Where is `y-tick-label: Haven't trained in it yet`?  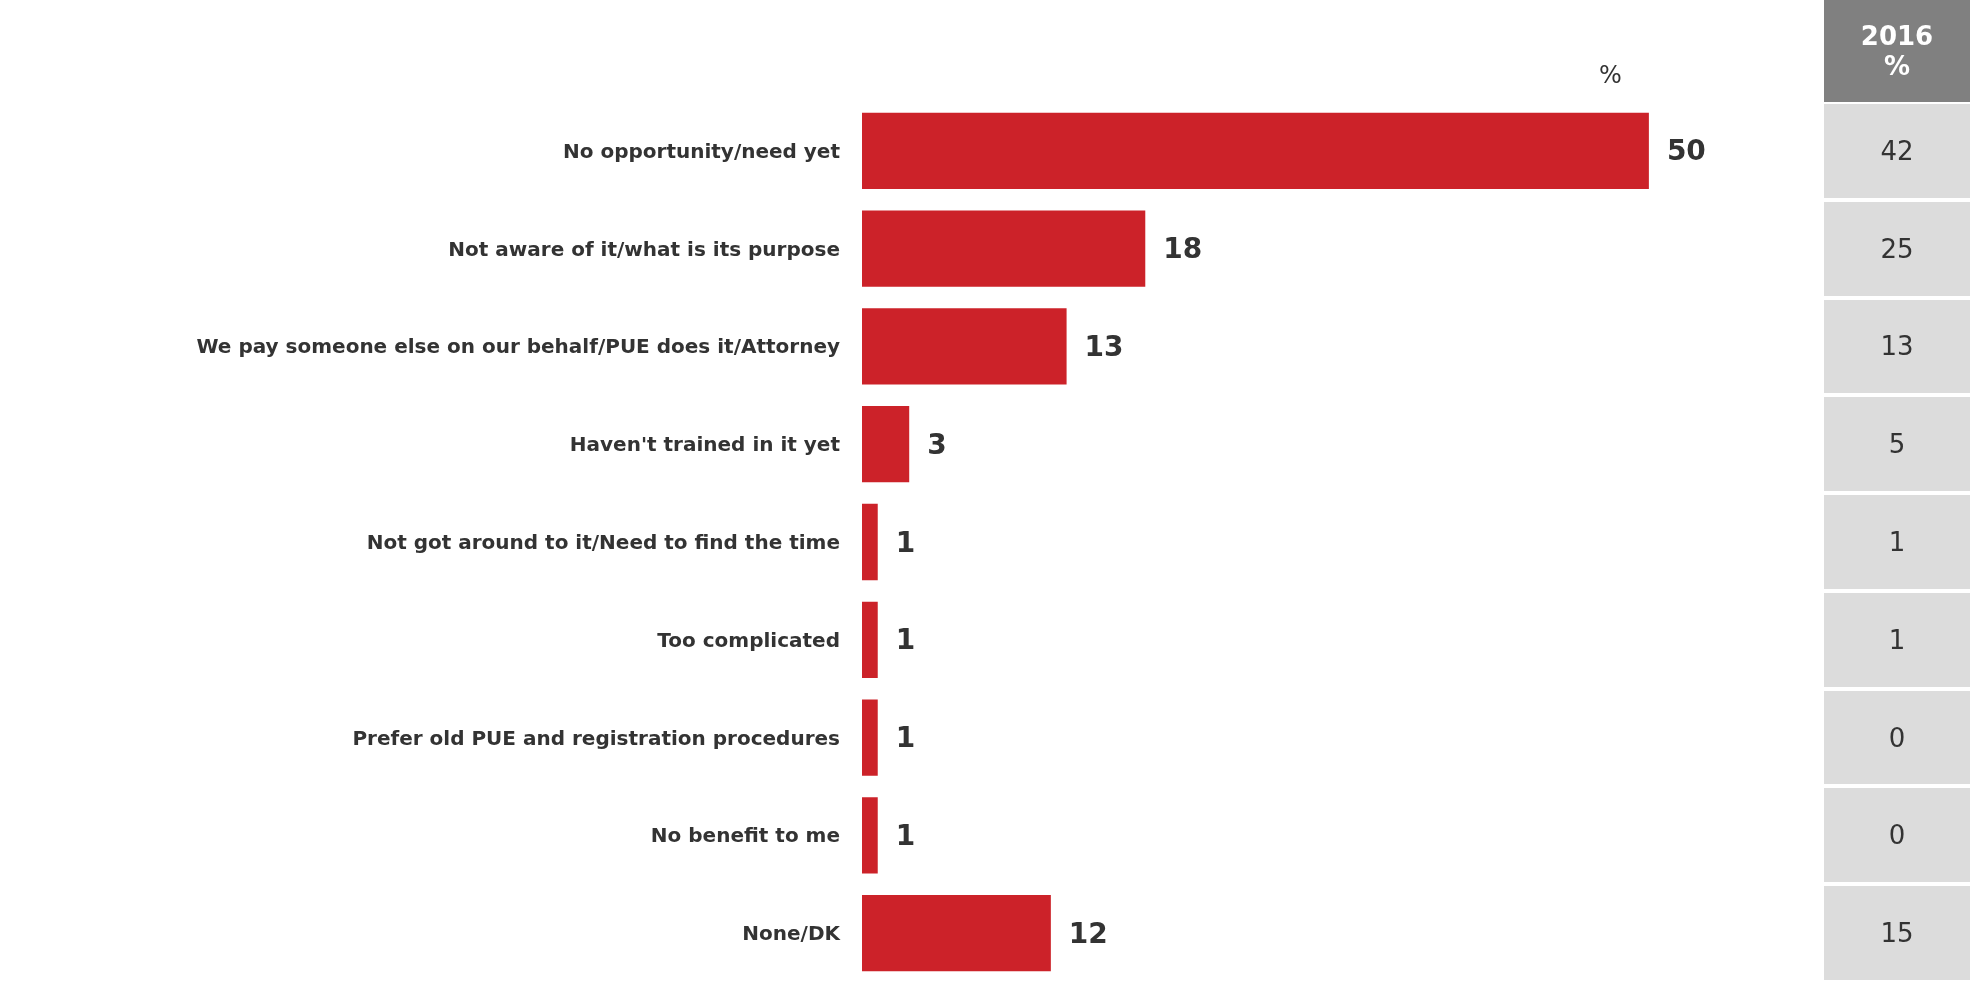 y-tick-label: Haven't trained in it yet is located at coordinates (705, 444).